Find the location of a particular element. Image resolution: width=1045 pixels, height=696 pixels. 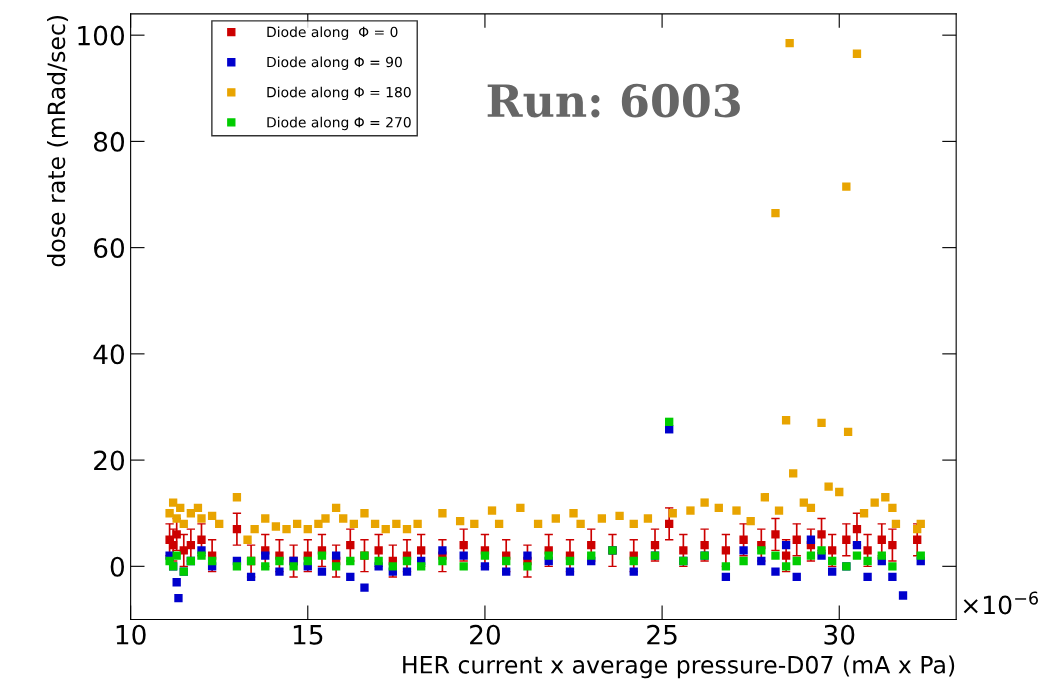

x-tick-label: 30 is located at coordinates (839, 634).